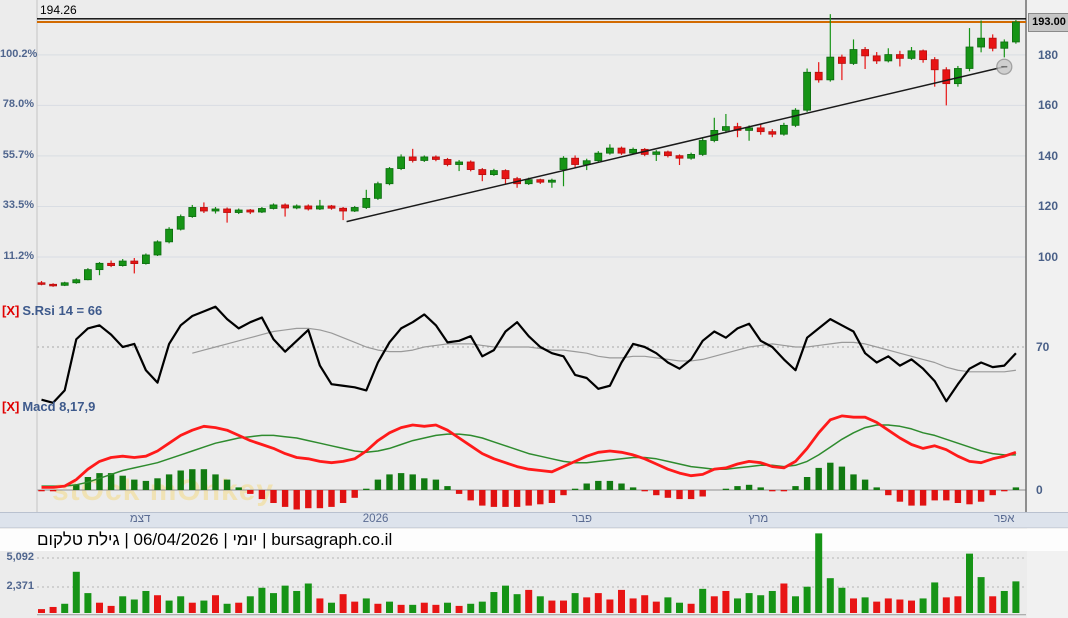 Image resolution: width=1068 pixels, height=618 pixels. Describe the element at coordinates (11, 406) in the screenshot. I see `macd-close-button: [X]` at that location.